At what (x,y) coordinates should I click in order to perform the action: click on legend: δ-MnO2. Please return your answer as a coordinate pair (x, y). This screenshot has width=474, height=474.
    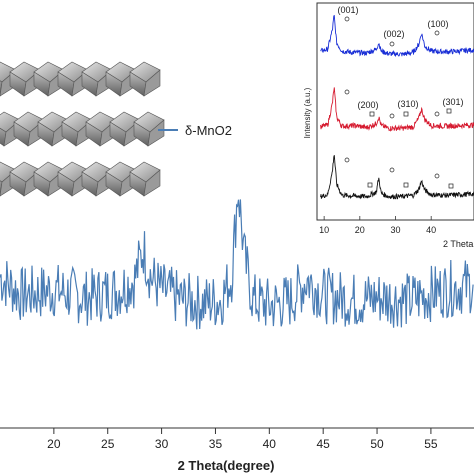
    Looking at the image, I should click on (195, 130).